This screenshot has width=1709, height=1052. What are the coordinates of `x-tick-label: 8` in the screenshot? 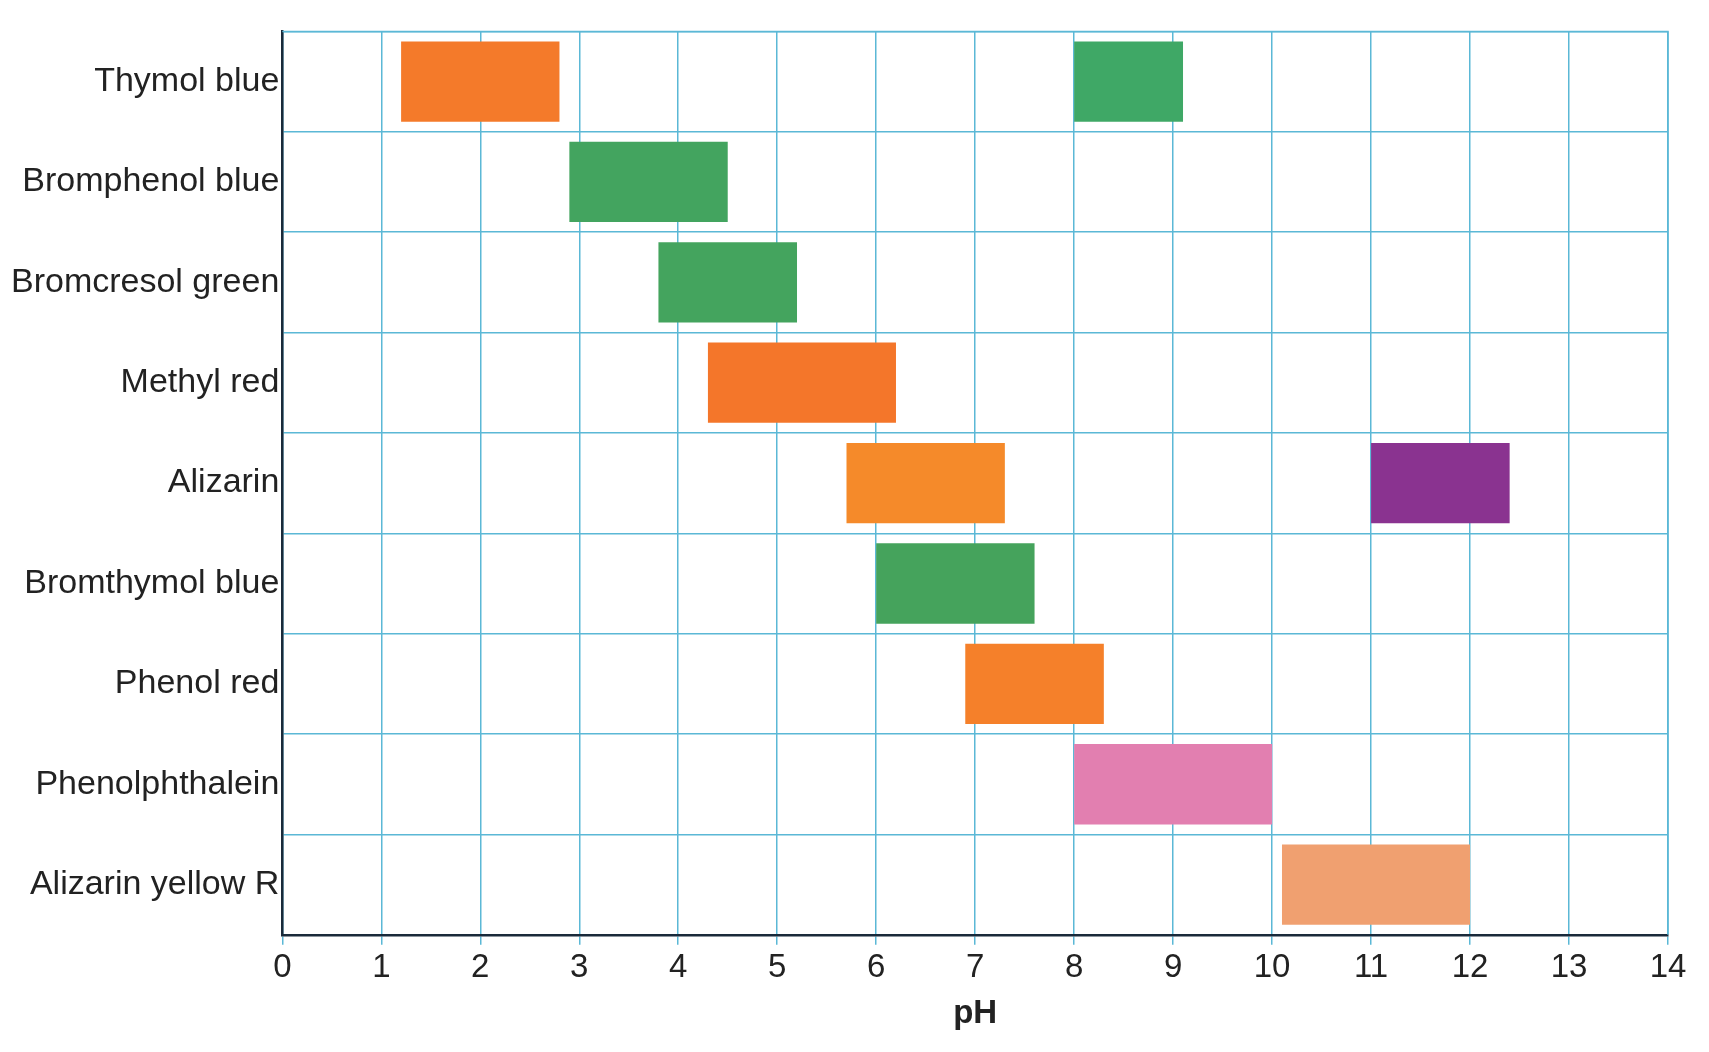 It's located at (1074, 965).